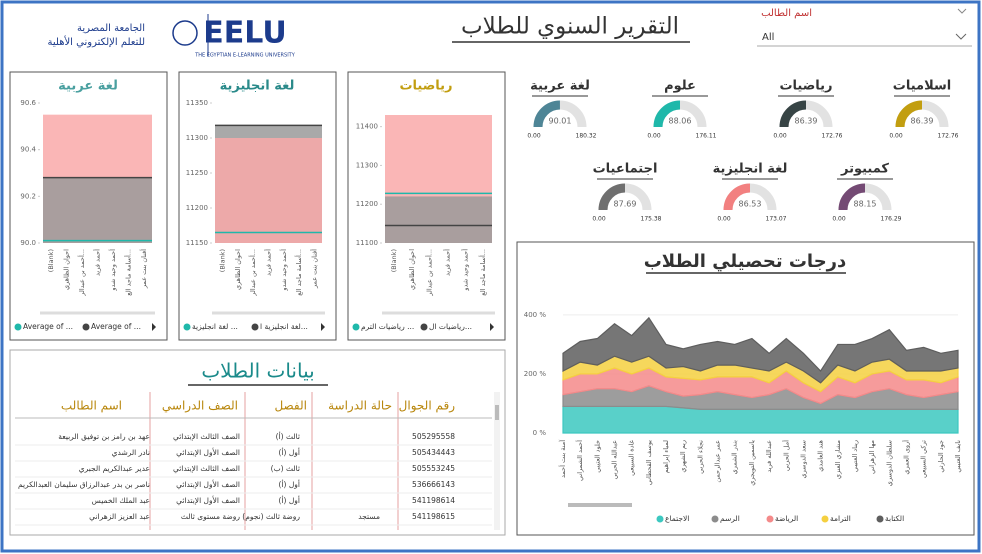 Image resolution: width=982 pixels, height=554 pixels. Describe the element at coordinates (838, 459) in the screenshot. I see `x-tick-label: مشاري العنزي` at that location.